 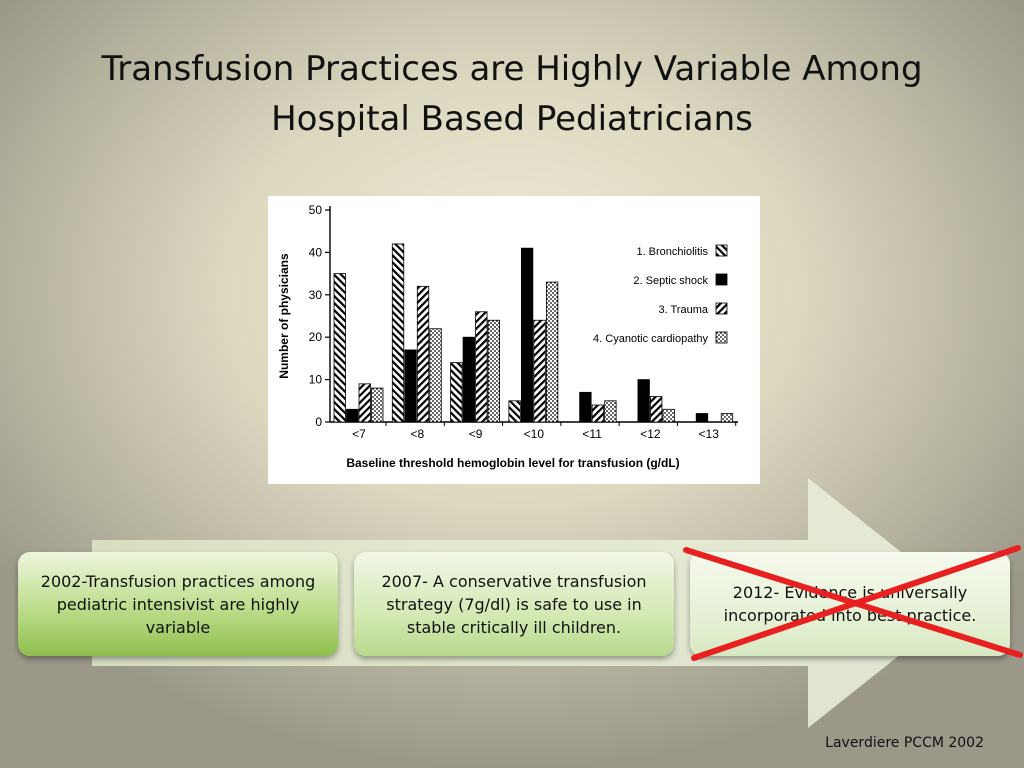 I want to click on citation: Laverdiere PCCM 2002, so click(x=904, y=743).